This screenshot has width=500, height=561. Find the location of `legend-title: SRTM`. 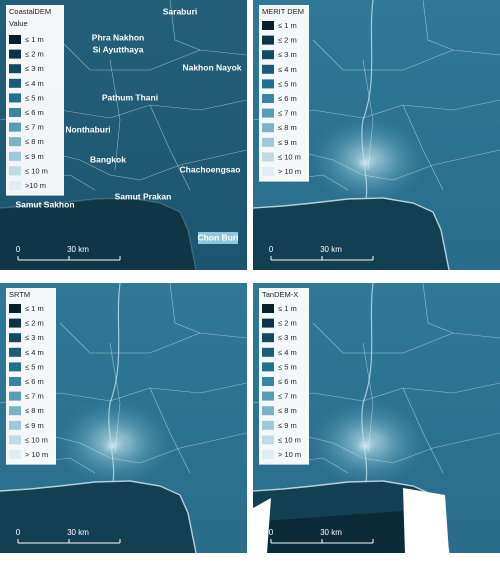

legend-title: SRTM is located at coordinates (19, 294).